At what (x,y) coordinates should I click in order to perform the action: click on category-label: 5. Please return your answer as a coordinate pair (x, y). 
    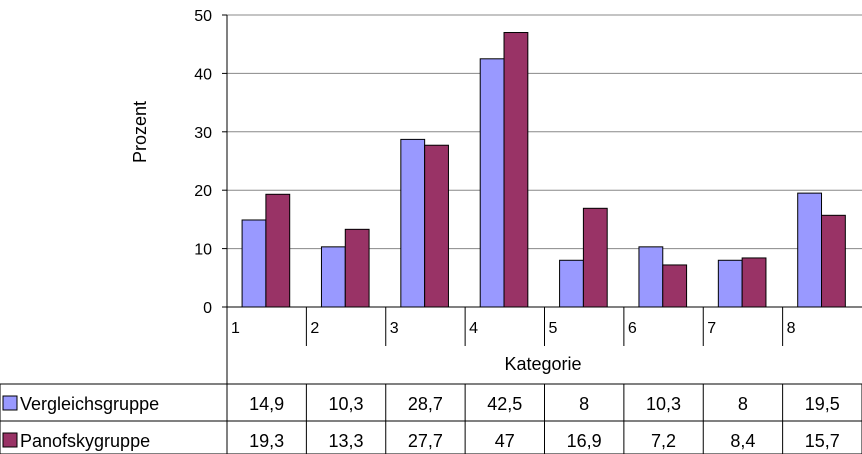
    Looking at the image, I should click on (553, 328).